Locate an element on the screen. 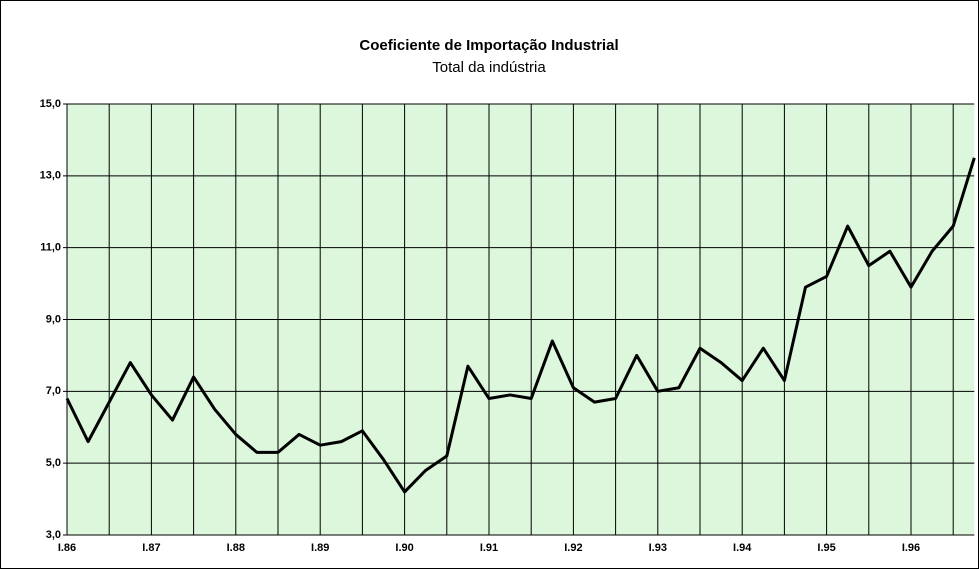 This screenshot has width=979, height=569. x-tick-label: I.91 is located at coordinates (489, 548).